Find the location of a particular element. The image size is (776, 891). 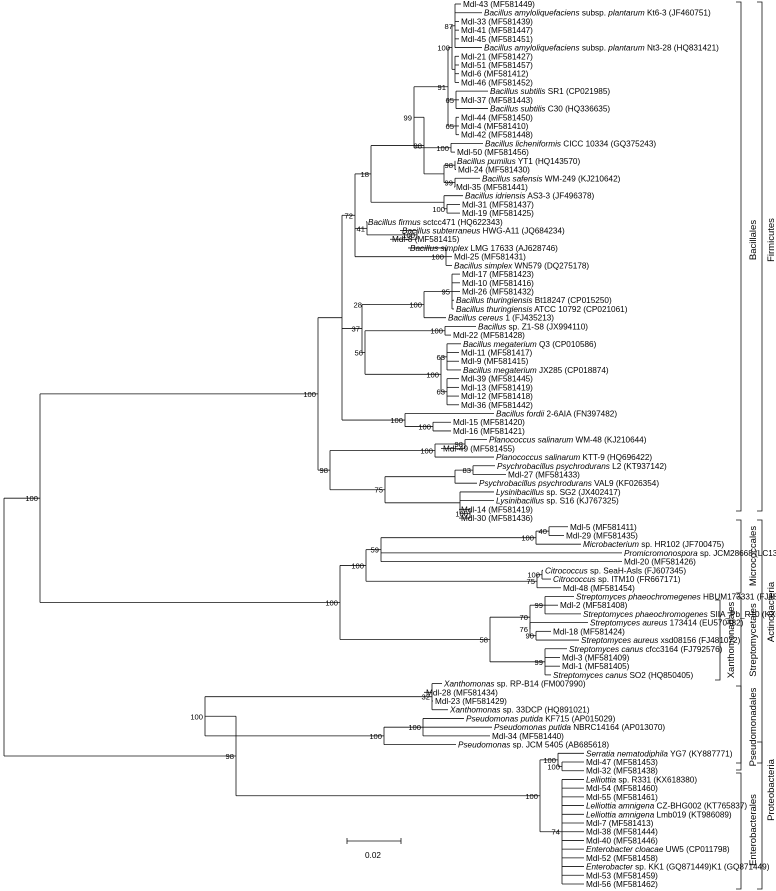

leaf-label: Mdl-42 (MF581448) is located at coordinates (497, 135).